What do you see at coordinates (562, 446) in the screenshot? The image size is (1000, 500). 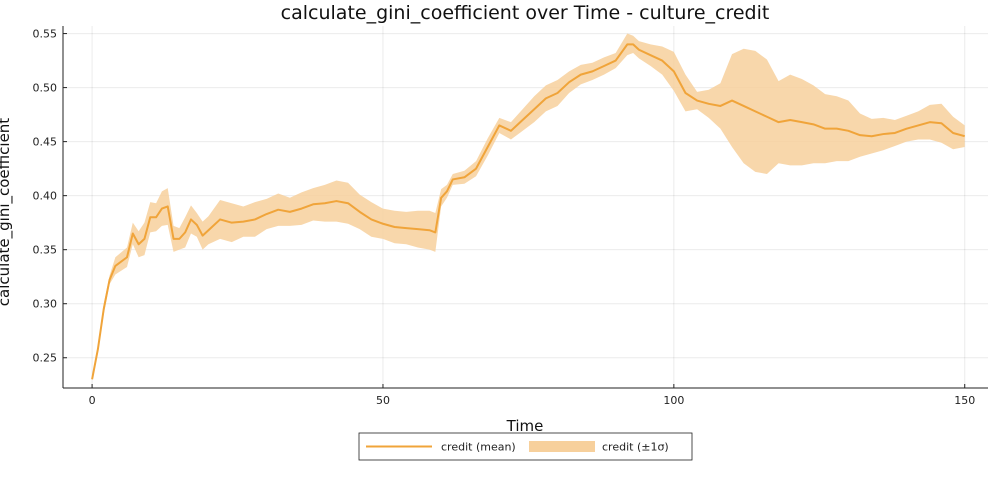 I see `legend-swatch-band` at bounding box center [562, 446].